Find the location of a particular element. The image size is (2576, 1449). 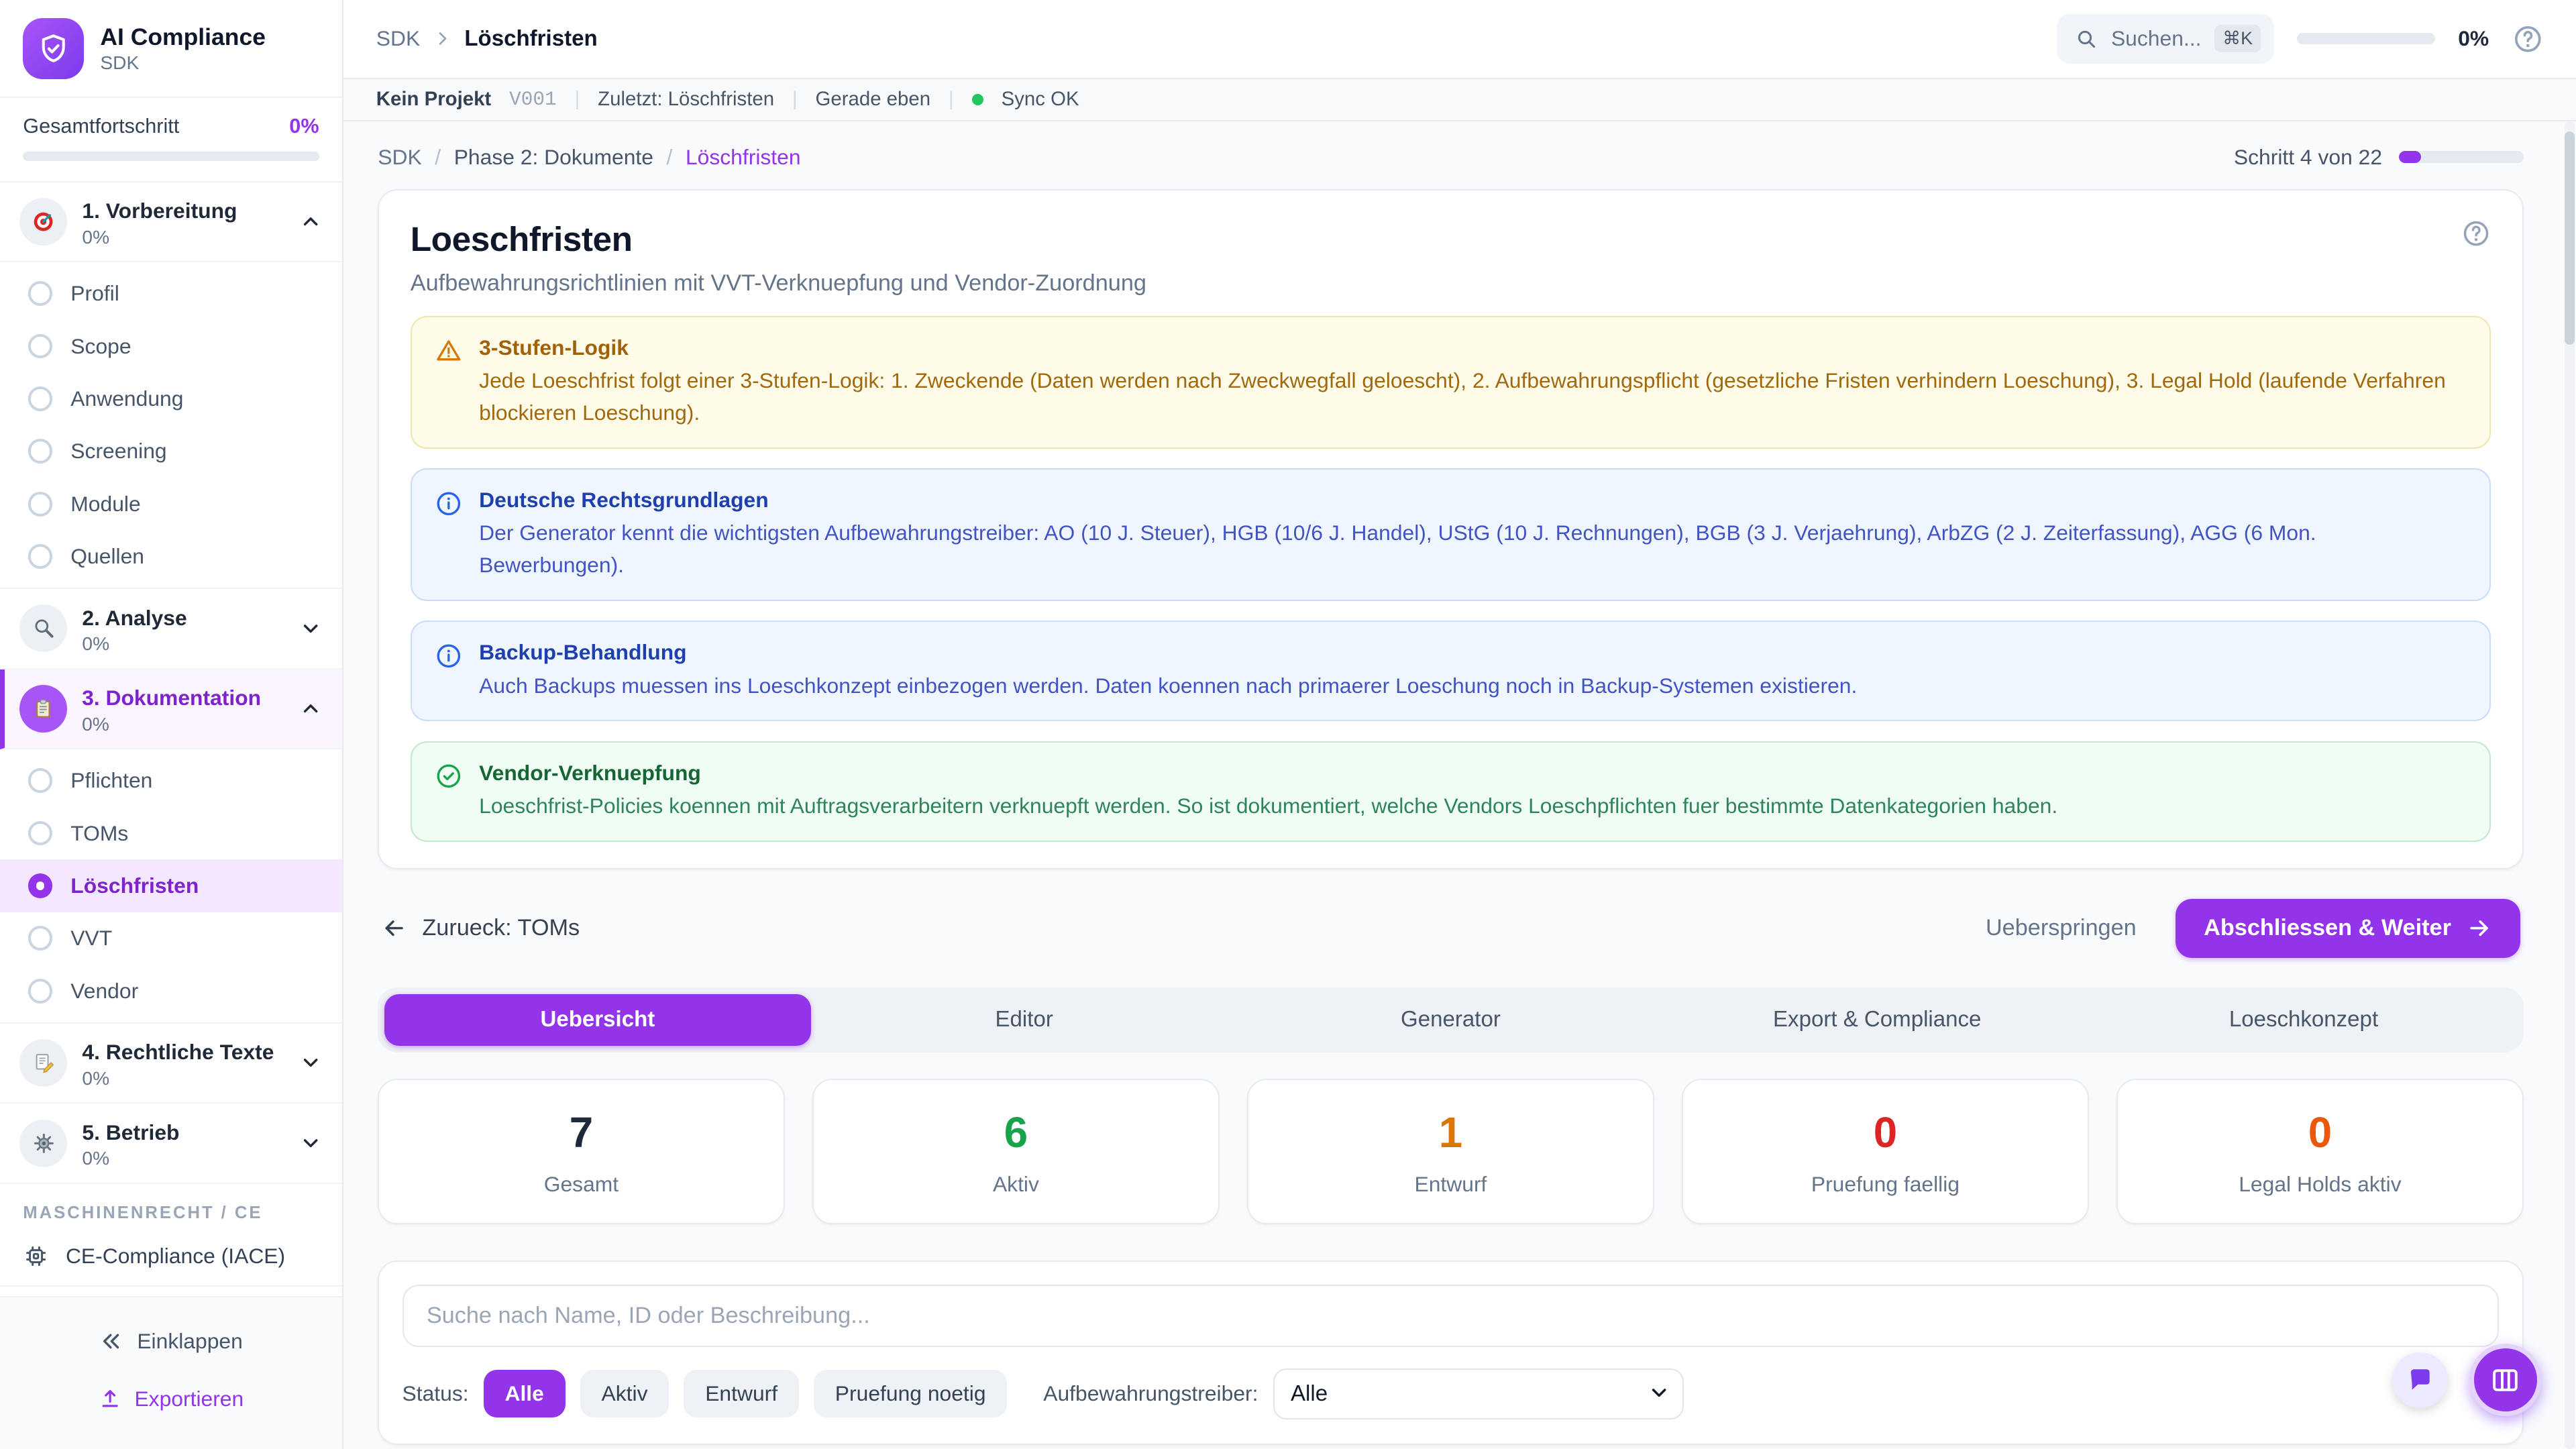

sidebar-item-ce-compliance: CE-Compliance (IACE) is located at coordinates (171, 1258).